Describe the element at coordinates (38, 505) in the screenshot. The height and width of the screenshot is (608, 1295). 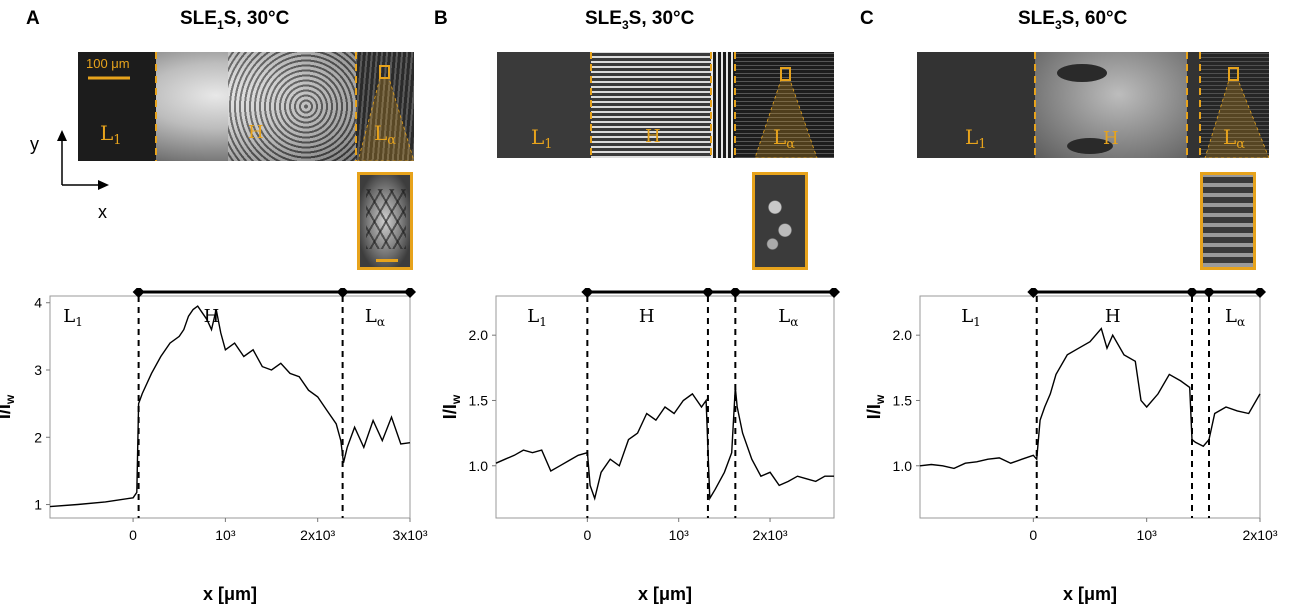
I see `y-tick-label: 1` at that location.